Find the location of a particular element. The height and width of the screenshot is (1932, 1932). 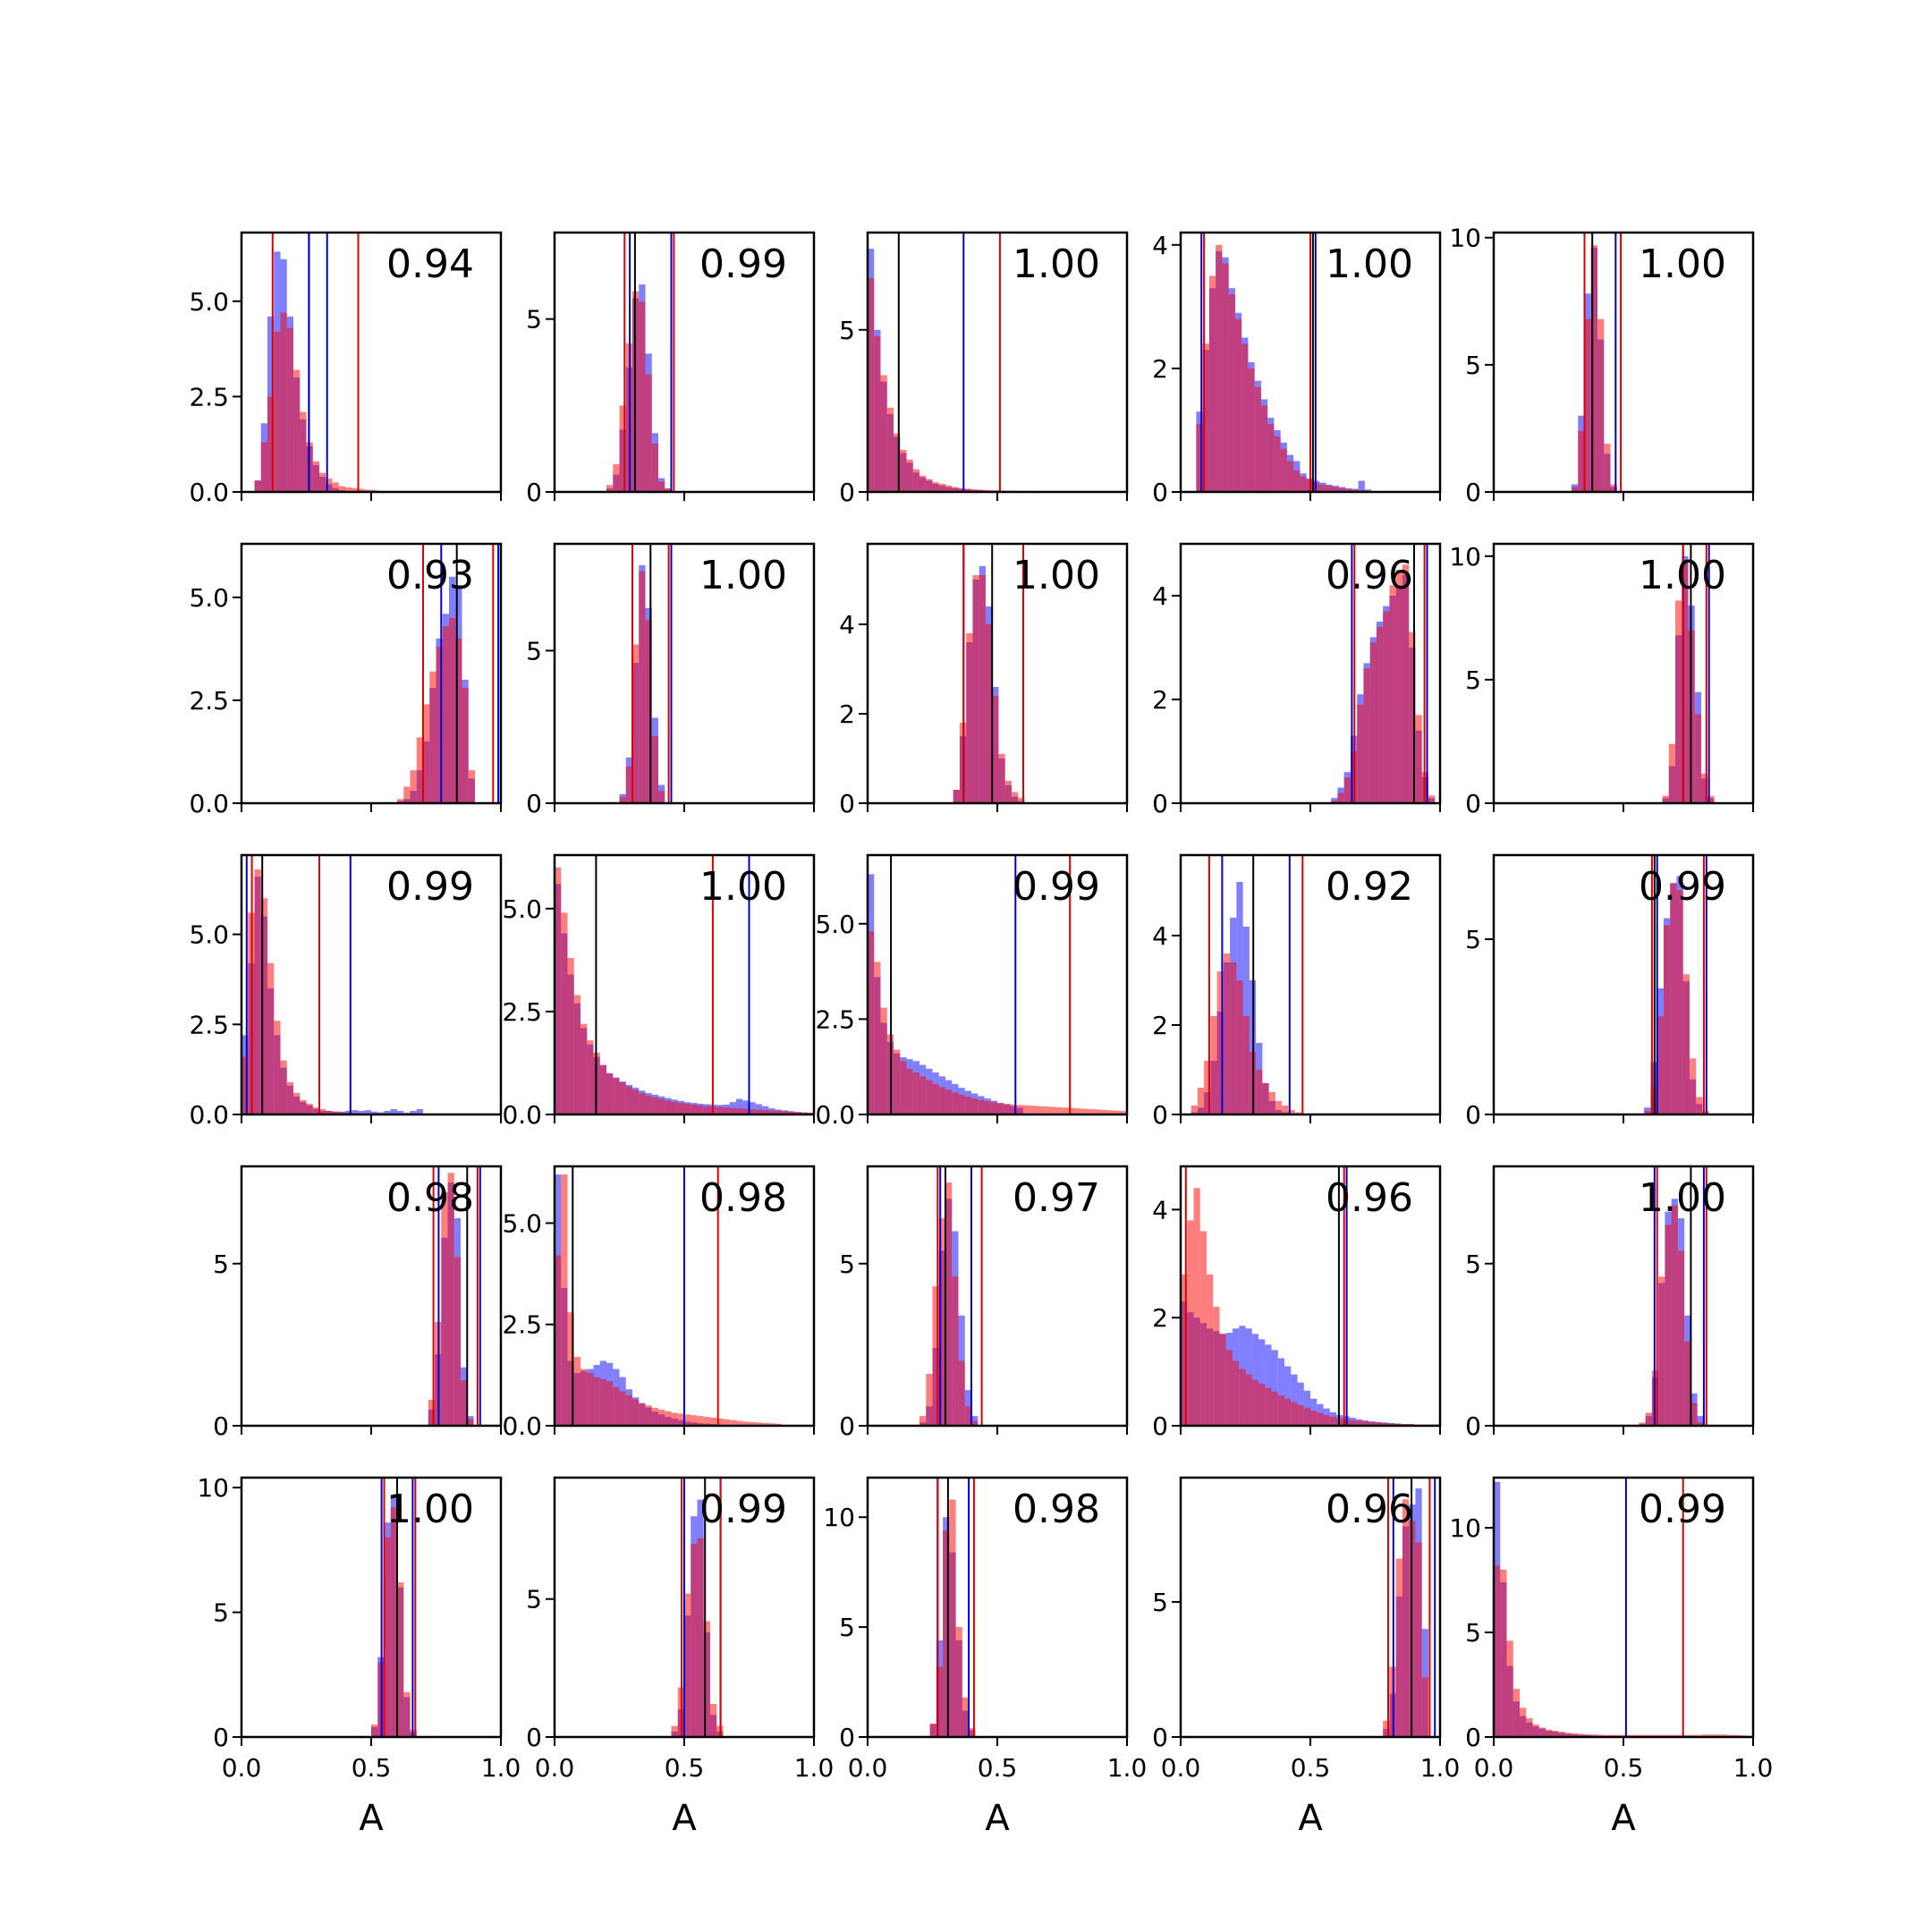

correlation-label: 0.99 is located at coordinates (430, 887).